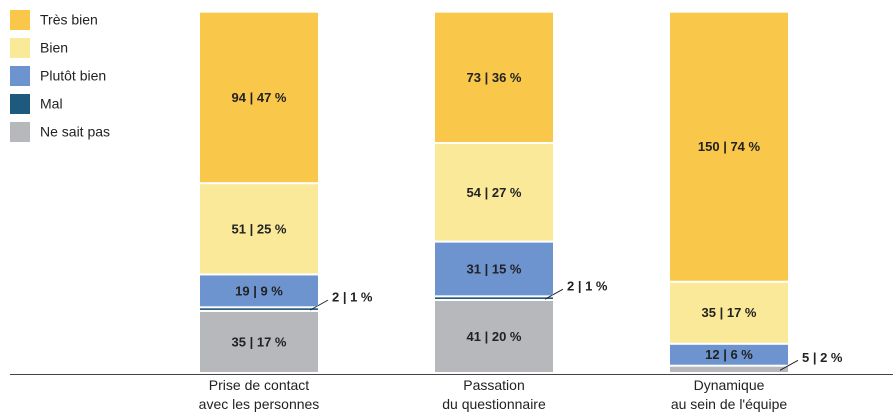 This screenshot has width=893, height=419. What do you see at coordinates (75, 132) in the screenshot?
I see `legend-label: Ne sait pas` at bounding box center [75, 132].